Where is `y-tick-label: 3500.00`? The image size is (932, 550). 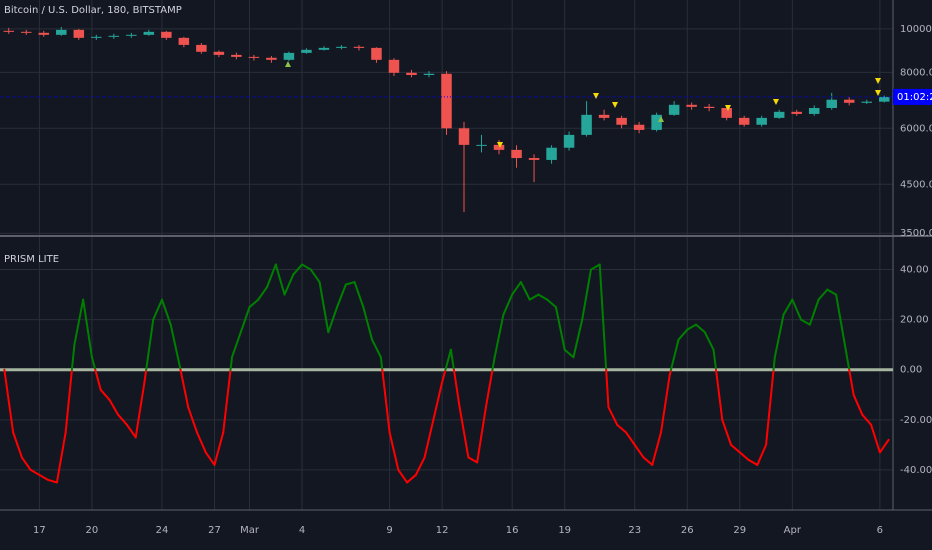 y-tick-label: 3500.00 is located at coordinates (916, 233).